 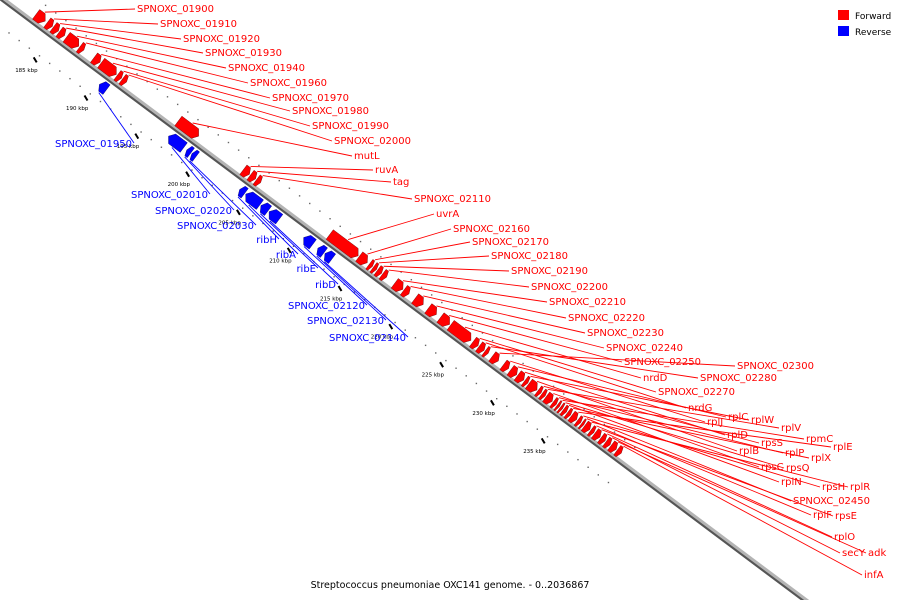 I want to click on forward-gene-label: rplN, so click(x=791, y=482).